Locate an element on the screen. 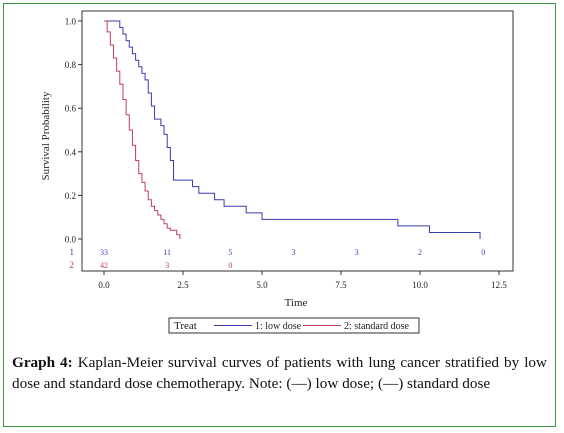 The width and height of the screenshot is (564, 433). legend-box is located at coordinates (294, 325).